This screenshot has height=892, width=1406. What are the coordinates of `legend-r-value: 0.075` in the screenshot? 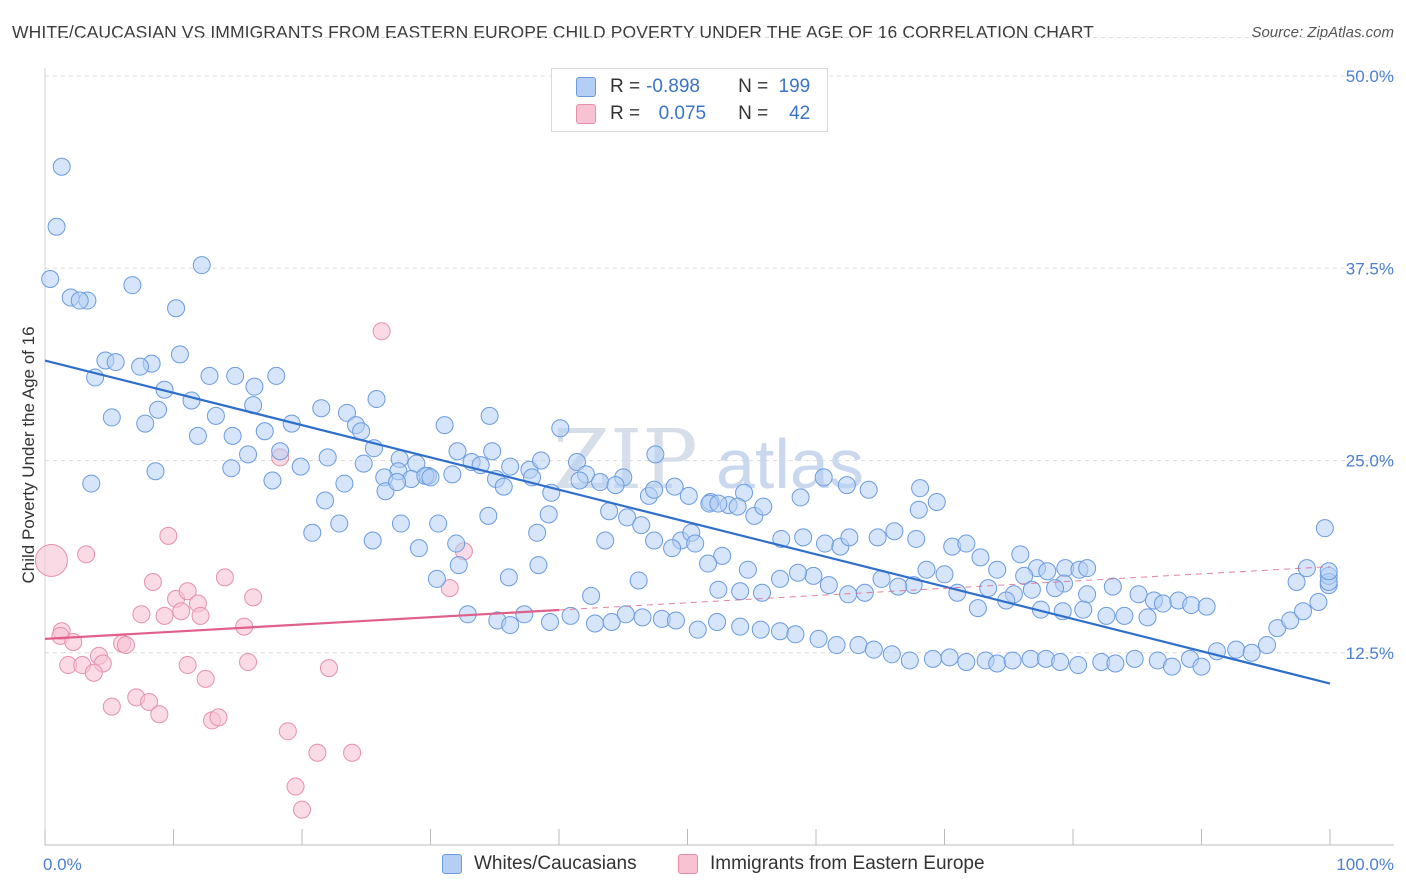 It's located at (689, 114).